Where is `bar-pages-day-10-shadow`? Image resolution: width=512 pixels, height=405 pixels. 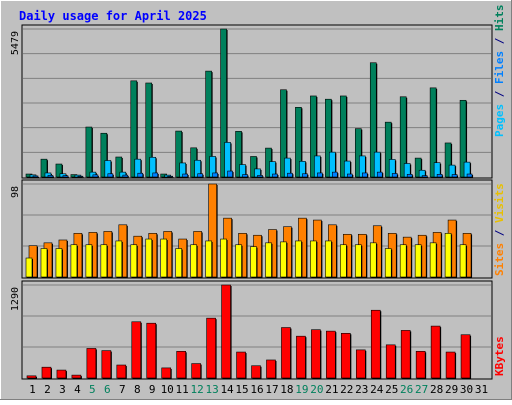
bar-pages-day-10-shadow is located at coordinates (171, 177).